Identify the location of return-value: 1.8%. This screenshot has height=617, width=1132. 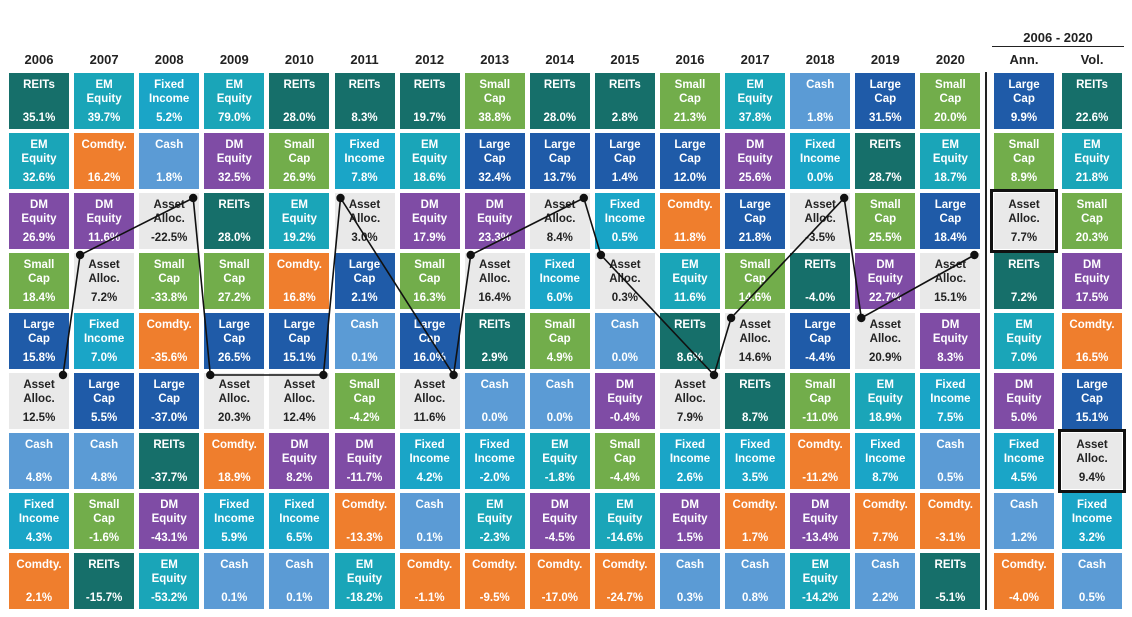
(169, 178).